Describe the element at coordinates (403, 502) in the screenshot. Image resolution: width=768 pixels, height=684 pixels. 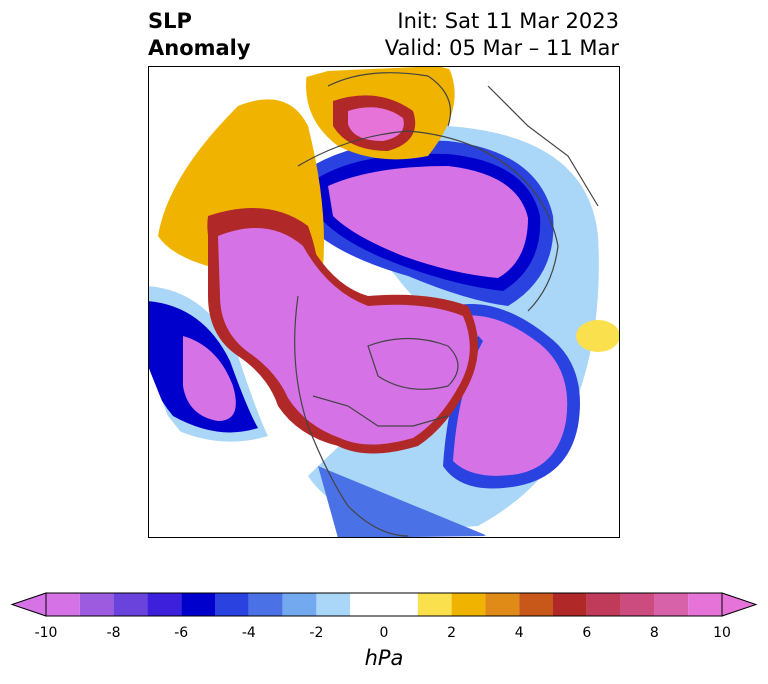
I see `neg-anomaly-south` at that location.